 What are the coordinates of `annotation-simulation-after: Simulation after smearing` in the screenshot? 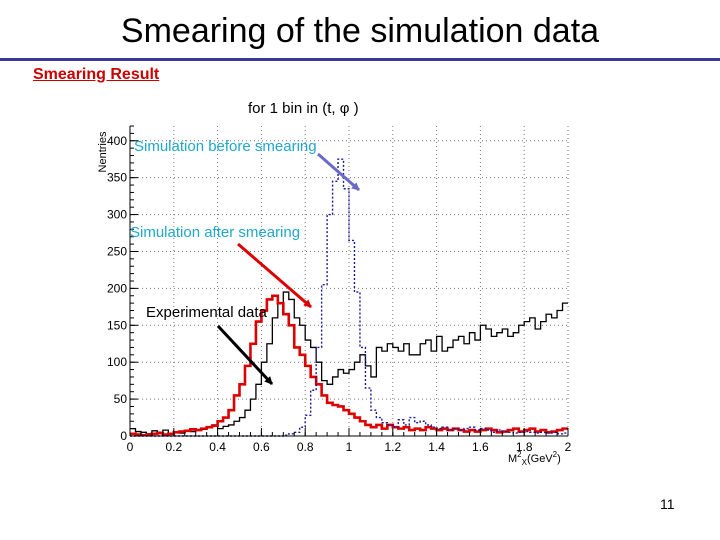 It's located at (215, 232).